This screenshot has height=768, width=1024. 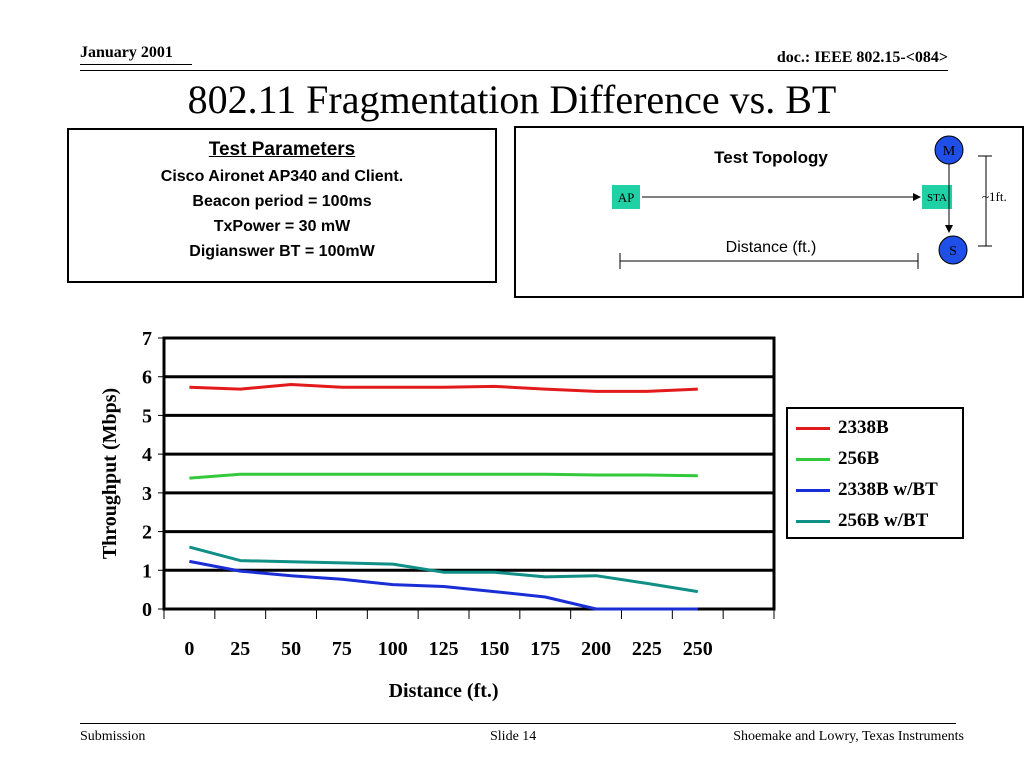 What do you see at coordinates (147, 571) in the screenshot?
I see `y-tick-label: 1` at bounding box center [147, 571].